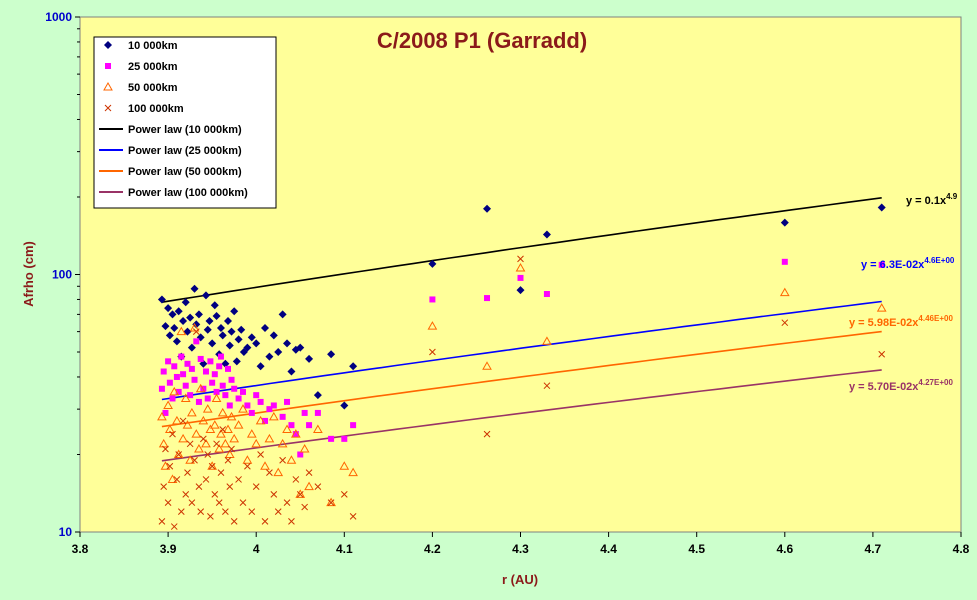  What do you see at coordinates (188, 193) in the screenshot?
I see `legend-label: Power law (100 000km)` at bounding box center [188, 193].